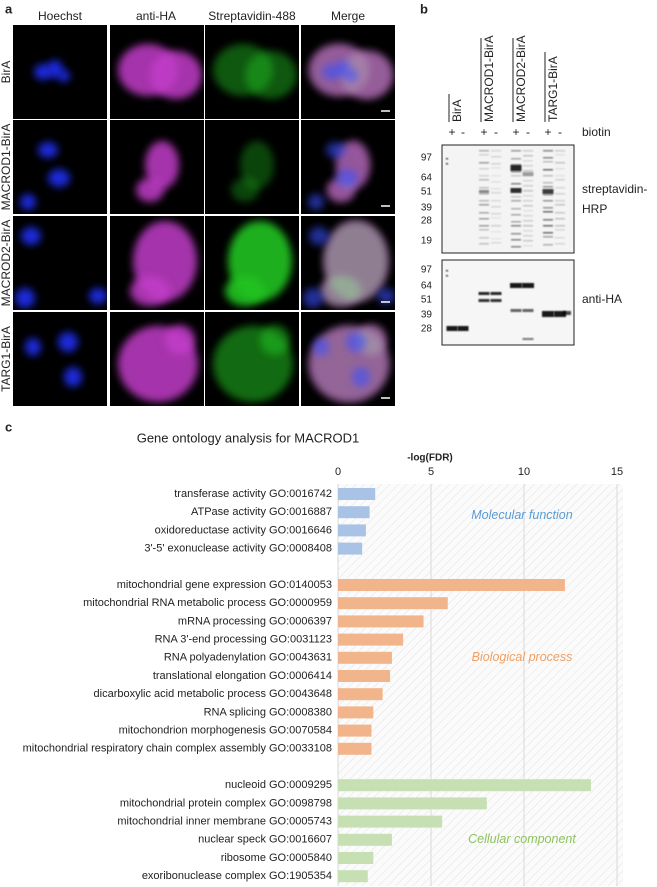 This screenshot has width=657, height=887. What do you see at coordinates (6, 167) in the screenshot?
I see `row-label: MACROD1-BirA` at bounding box center [6, 167].